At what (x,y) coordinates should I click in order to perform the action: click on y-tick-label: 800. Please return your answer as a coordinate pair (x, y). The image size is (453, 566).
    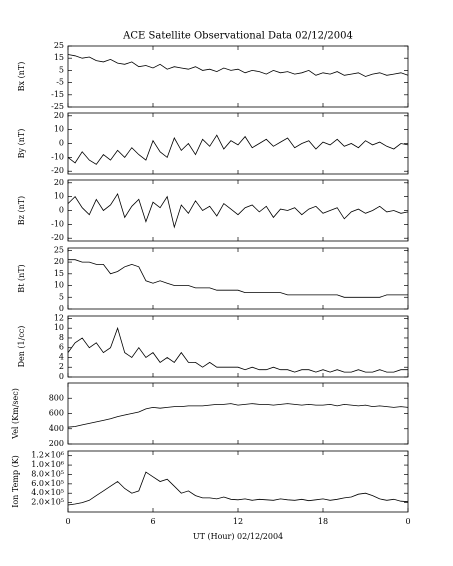
    Looking at the image, I should click on (56, 397).